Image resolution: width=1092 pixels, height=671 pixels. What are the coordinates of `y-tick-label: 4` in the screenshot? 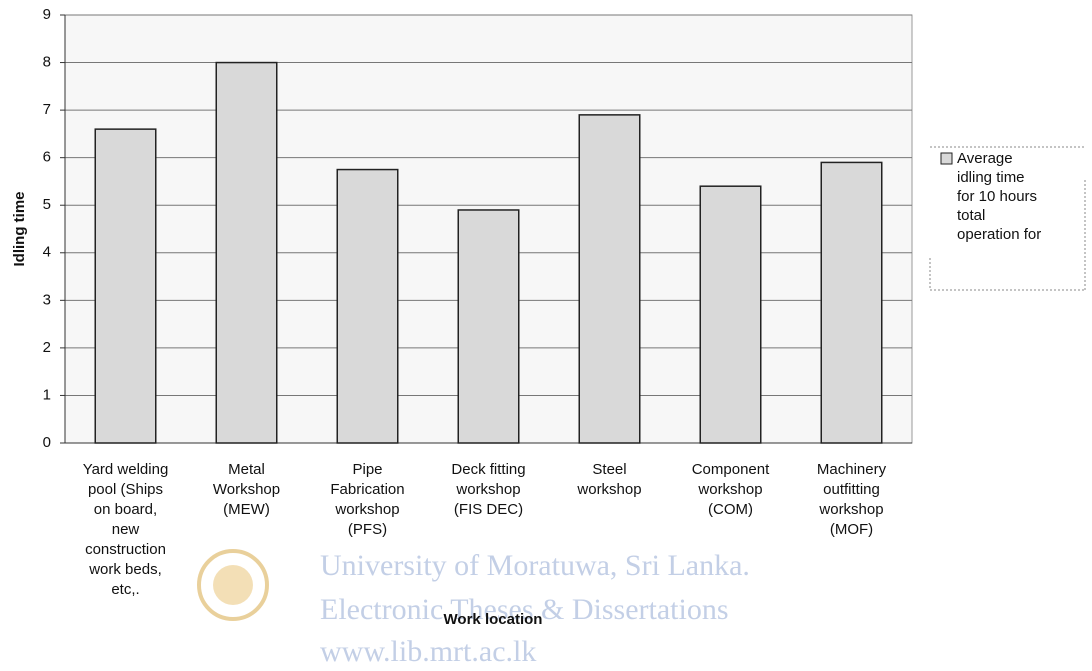 It's located at (47, 252).